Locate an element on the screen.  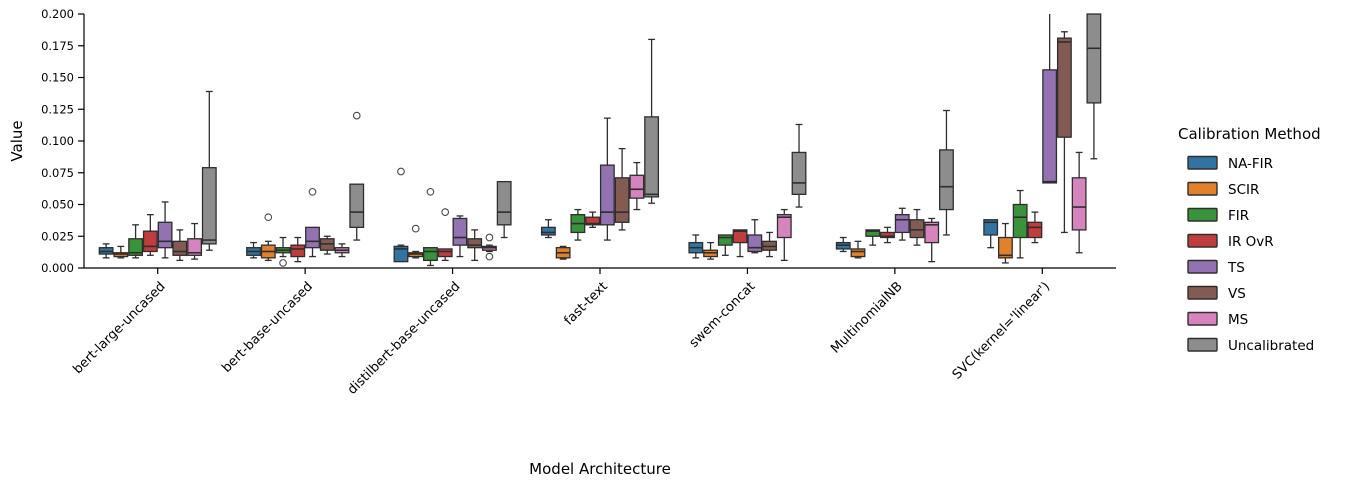
box-MS-SVC(kernel='linear') is located at coordinates (1079, 202).